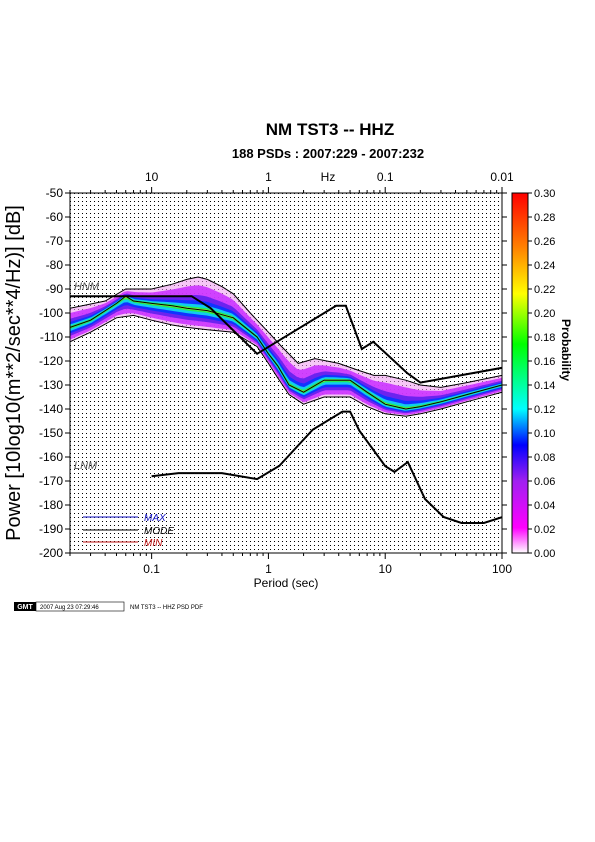 This screenshot has height=842, width=595. I want to click on pdf-band-mid-high, so click(286, 353).